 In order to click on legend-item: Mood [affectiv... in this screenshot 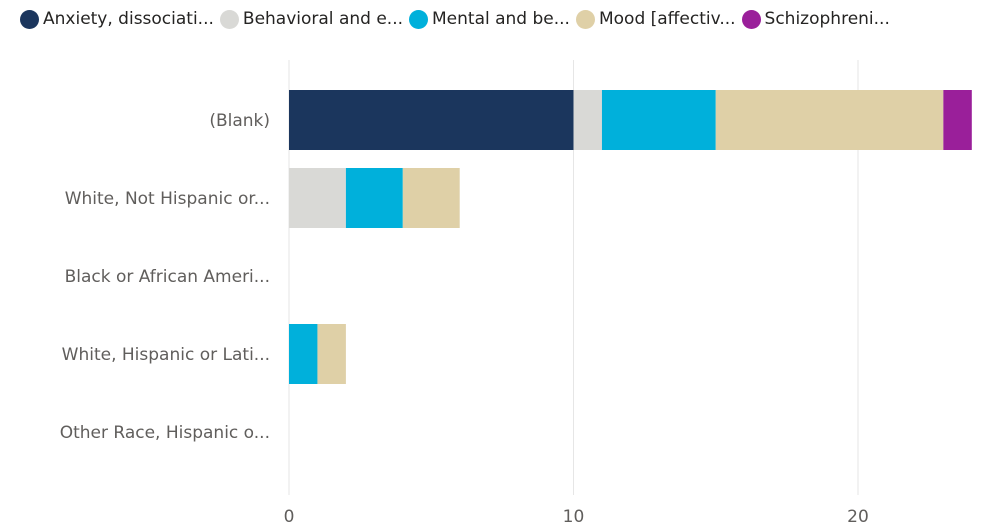, I will do `click(655, 19)`.